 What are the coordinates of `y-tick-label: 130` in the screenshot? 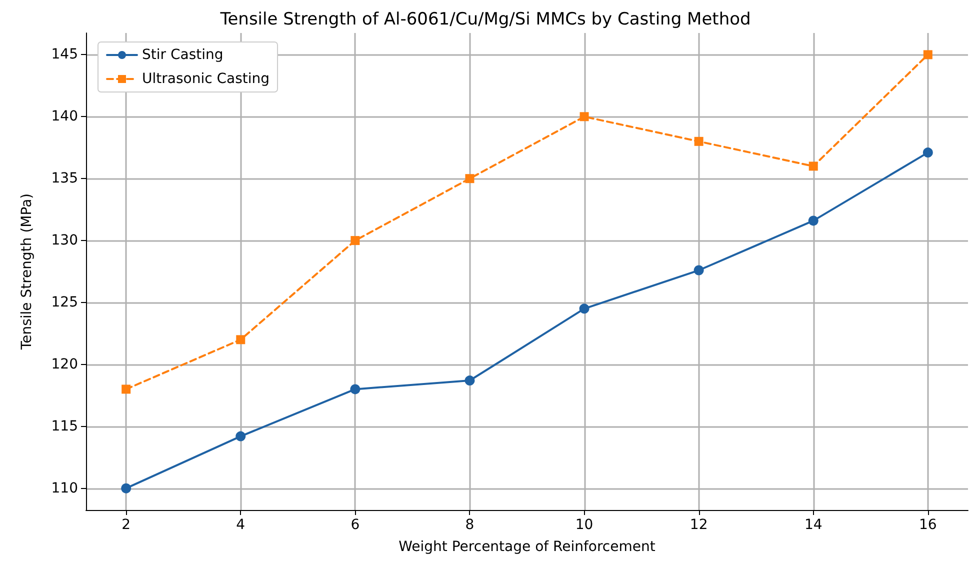 It's located at (64, 240).